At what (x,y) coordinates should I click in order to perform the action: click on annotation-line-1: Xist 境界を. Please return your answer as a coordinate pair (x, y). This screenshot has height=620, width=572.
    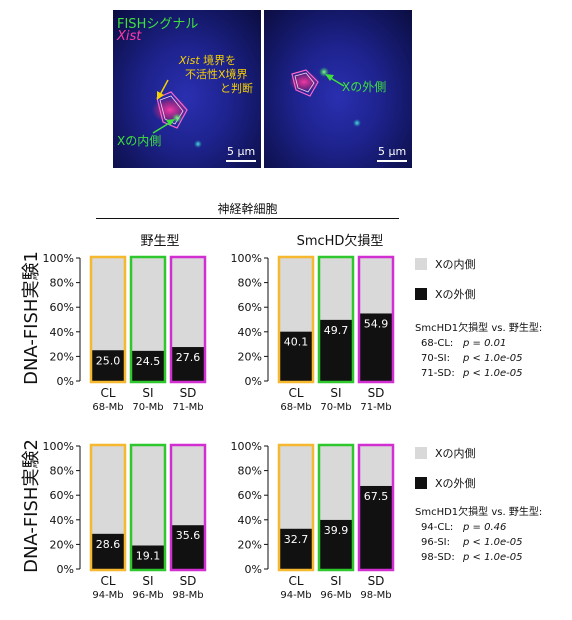
    Looking at the image, I should click on (207, 60).